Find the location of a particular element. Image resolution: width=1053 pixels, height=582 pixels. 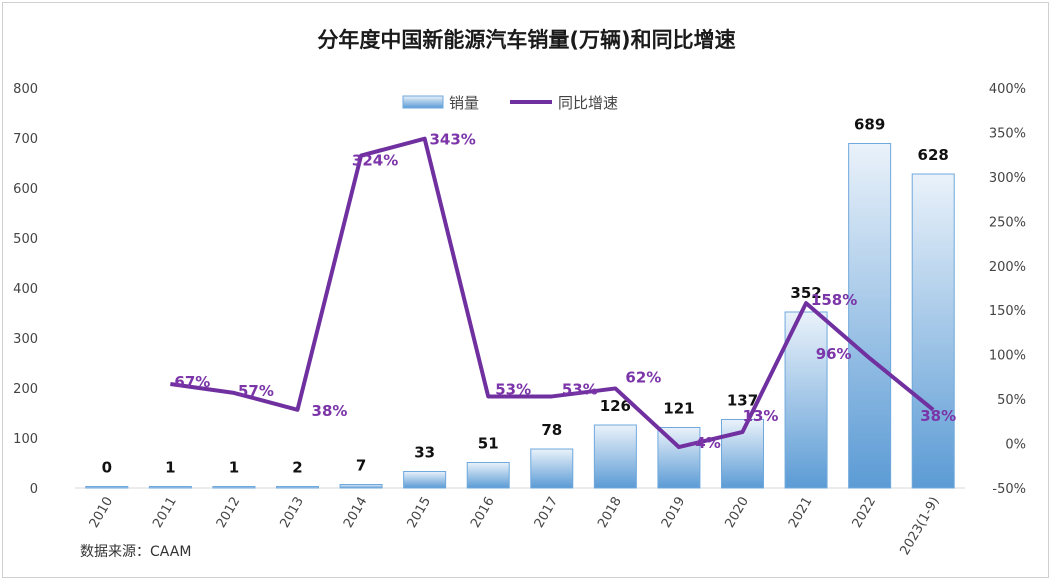

right-axis-tick: 50% is located at coordinates (1011, 400).